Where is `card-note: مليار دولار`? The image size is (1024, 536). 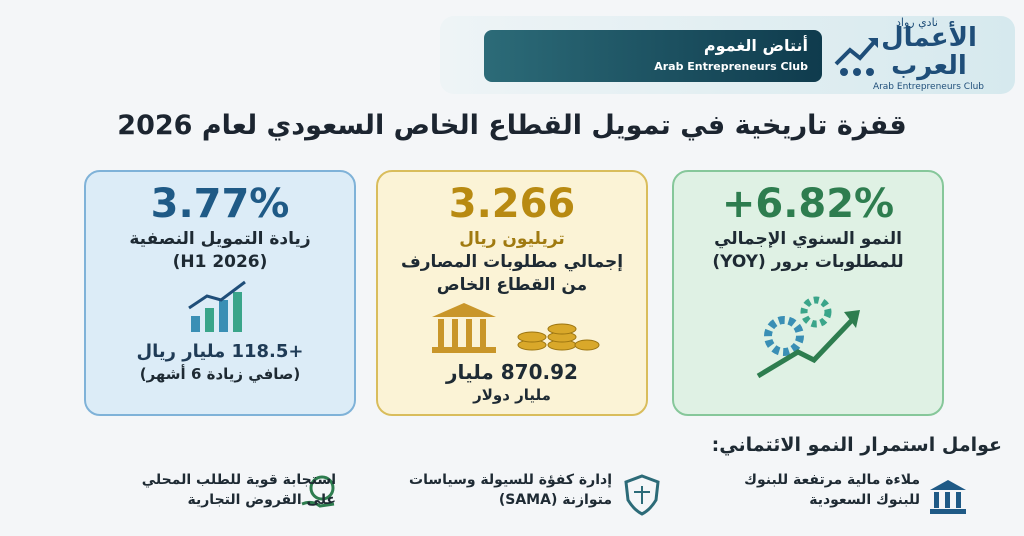 card-note: مليار دولار is located at coordinates (512, 395).